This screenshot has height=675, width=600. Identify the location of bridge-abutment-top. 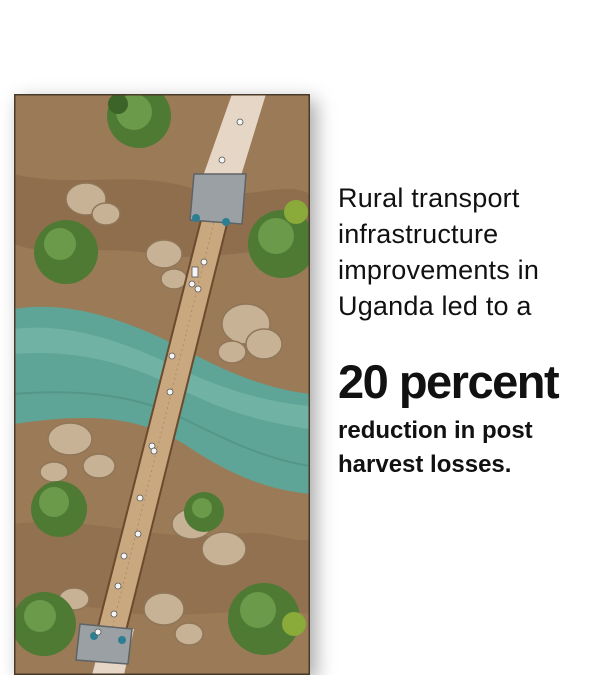
(218, 199).